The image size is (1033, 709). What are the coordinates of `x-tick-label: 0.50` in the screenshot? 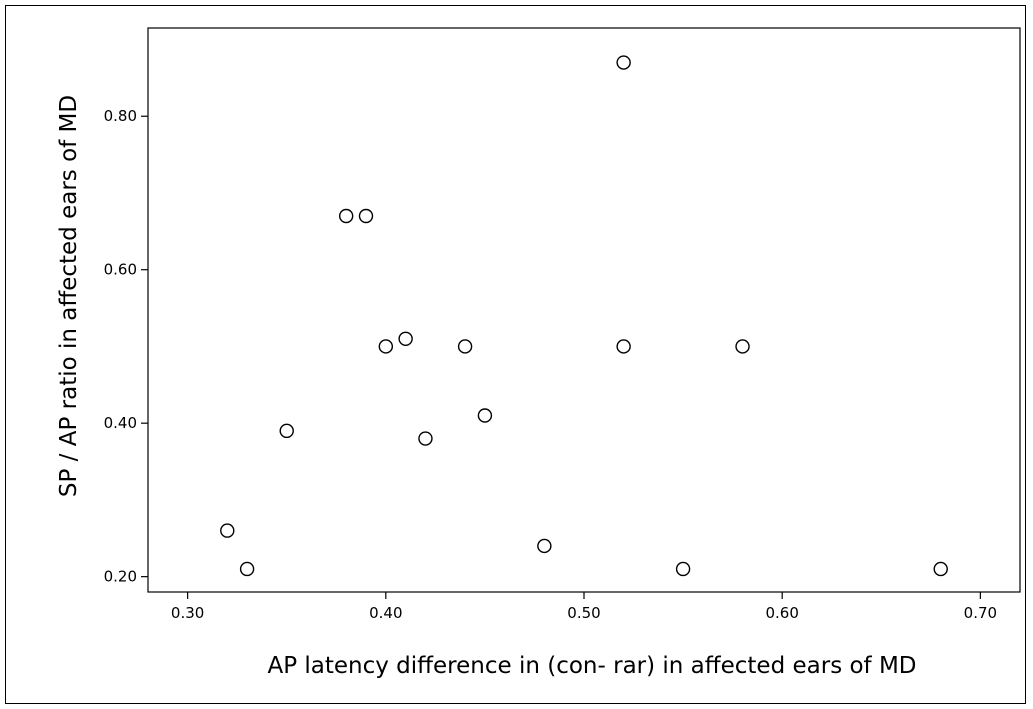 It's located at (583, 613).